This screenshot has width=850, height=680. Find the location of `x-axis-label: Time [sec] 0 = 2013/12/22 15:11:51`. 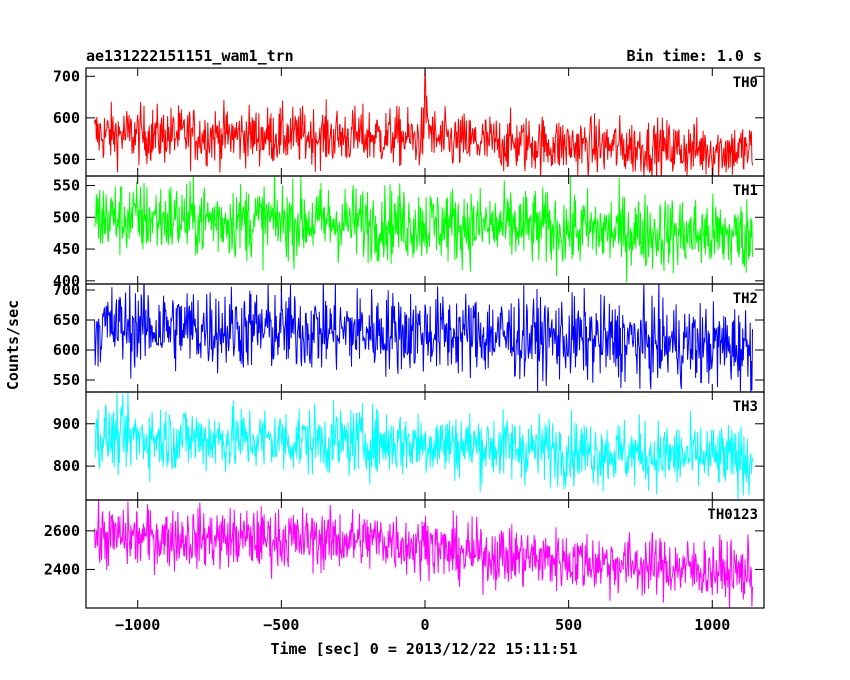

x-axis-label: Time [sec] 0 = 2013/12/22 15:11:51 is located at coordinates (423, 649).